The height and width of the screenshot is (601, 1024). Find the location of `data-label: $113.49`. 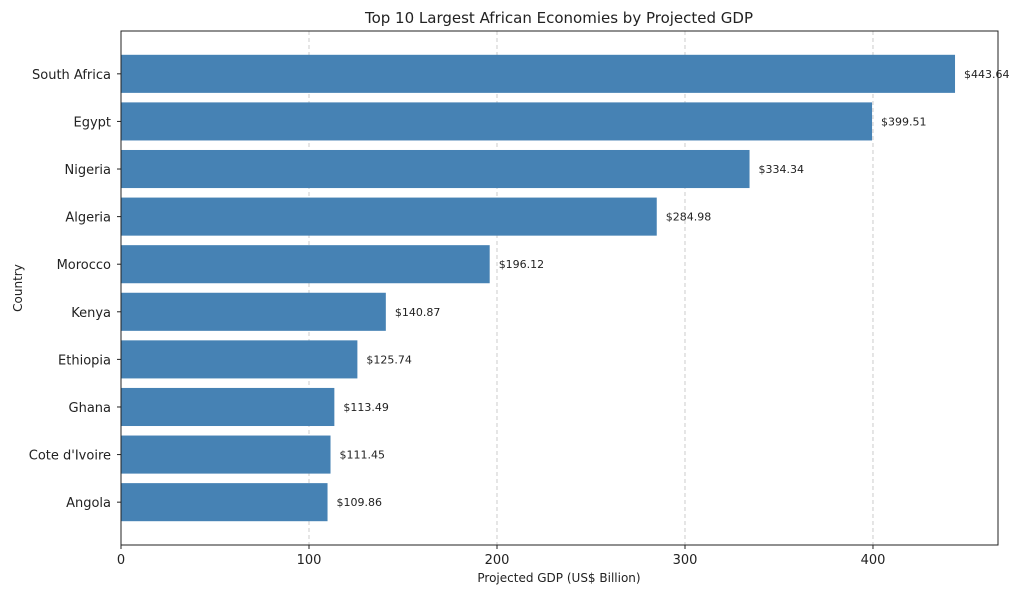

data-label: $113.49 is located at coordinates (366, 407).